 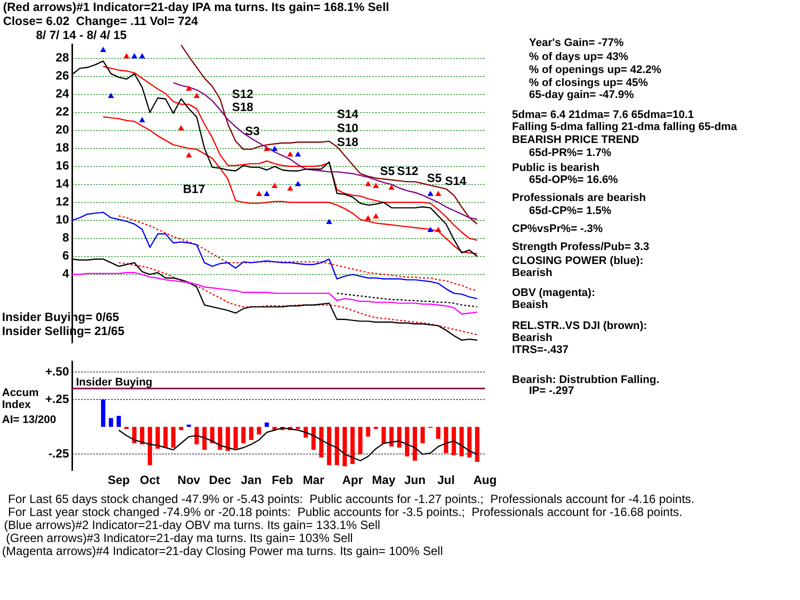 What do you see at coordinates (530, 305) in the screenshot?
I see `text: Beaish` at bounding box center [530, 305].